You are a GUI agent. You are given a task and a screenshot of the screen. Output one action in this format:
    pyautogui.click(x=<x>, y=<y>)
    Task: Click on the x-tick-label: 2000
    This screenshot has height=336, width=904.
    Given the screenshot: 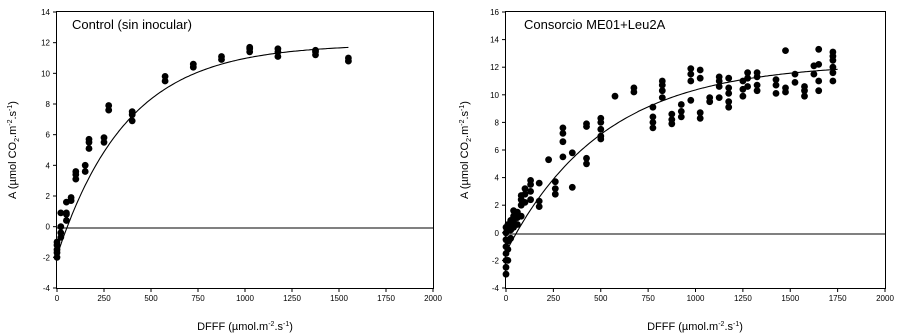 What is the action you would take?
    pyautogui.click(x=433, y=298)
    